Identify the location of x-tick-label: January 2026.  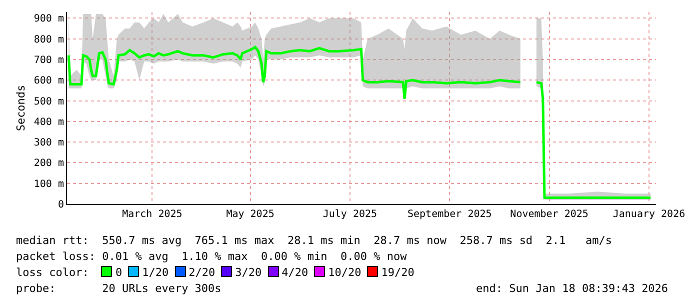
(649, 214).